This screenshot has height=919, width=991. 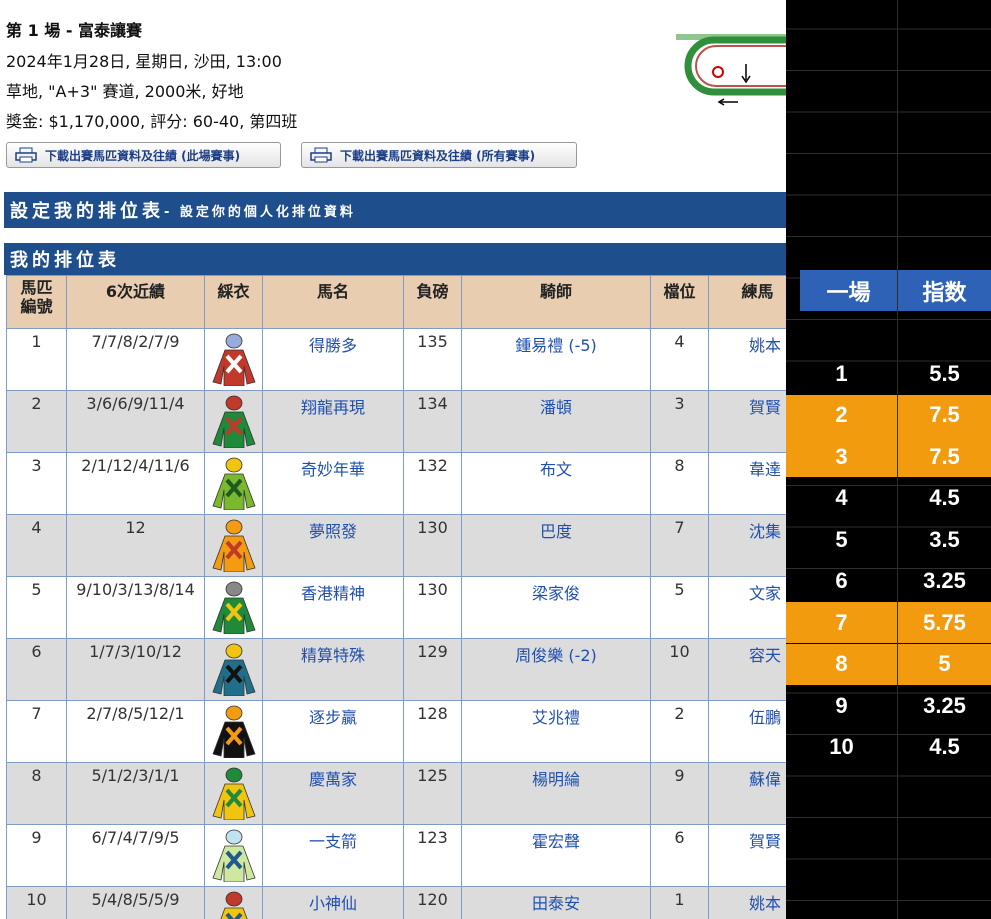 What do you see at coordinates (333, 855) in the screenshot?
I see `horse-name: 一支箭` at bounding box center [333, 855].